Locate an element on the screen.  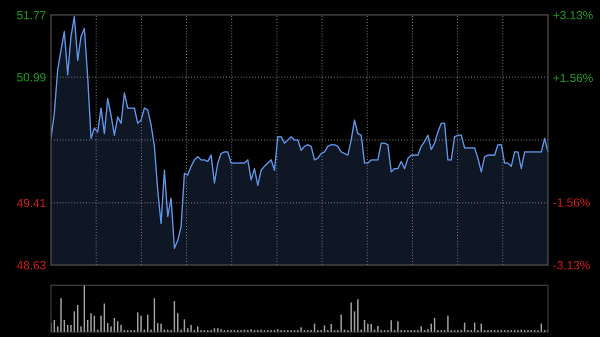
y-tick-label: 50.99 is located at coordinates (31, 77).